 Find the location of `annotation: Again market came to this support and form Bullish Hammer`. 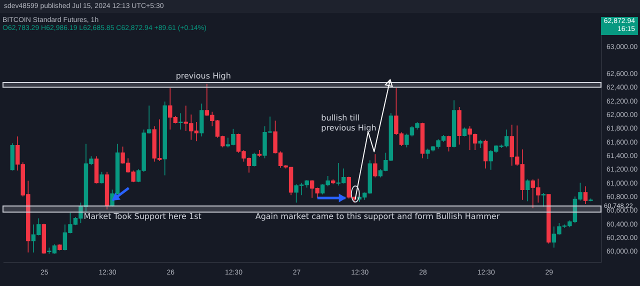

annotation: Again market came to this support and form Bullish Hammer is located at coordinates (377, 216).